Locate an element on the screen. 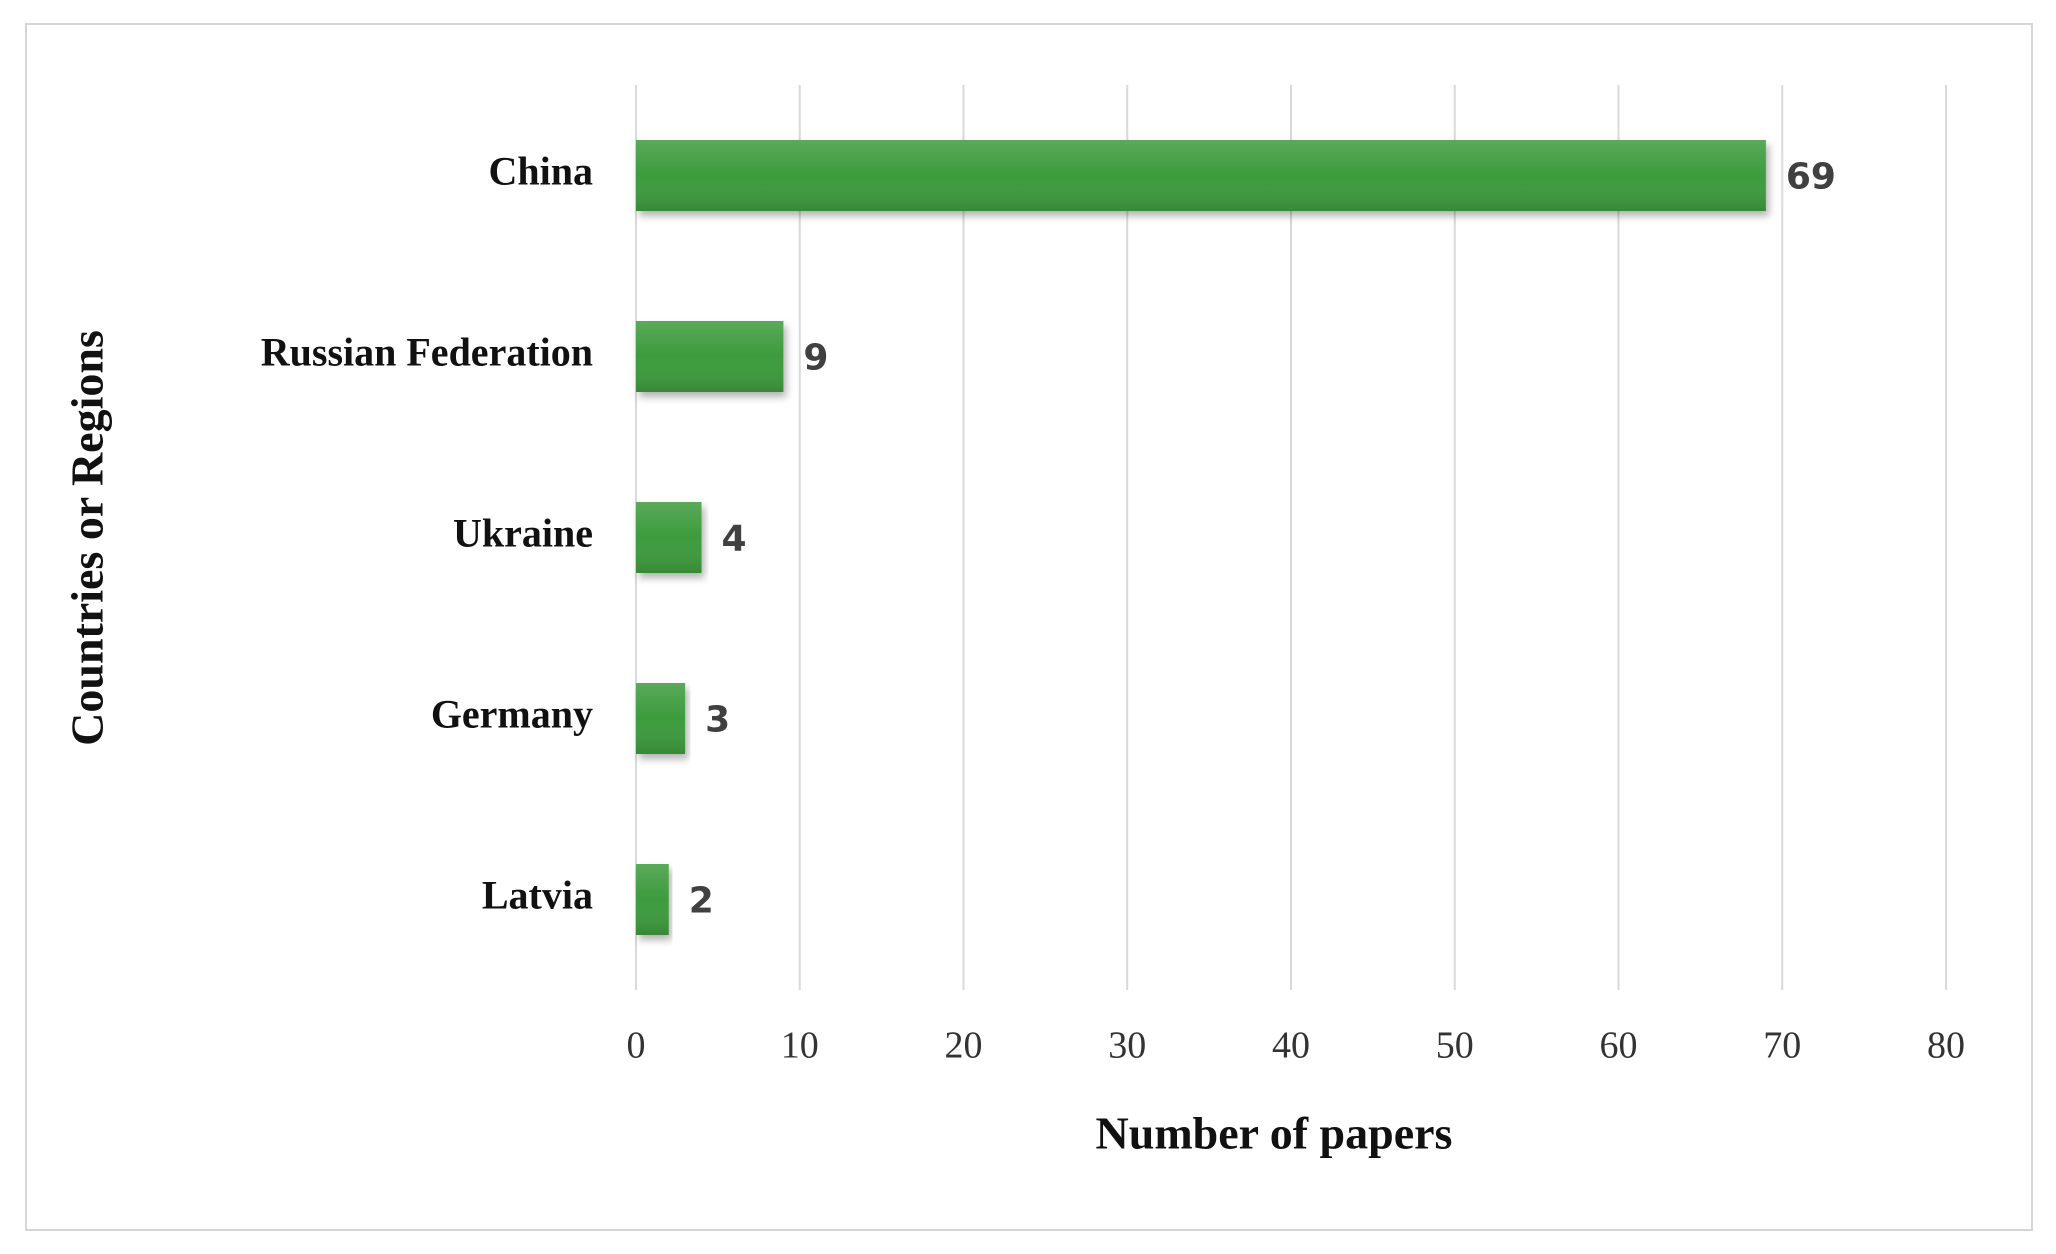 Image resolution: width=2056 pixels, height=1254 pixels. x-tick-label: 50 is located at coordinates (1455, 1046).